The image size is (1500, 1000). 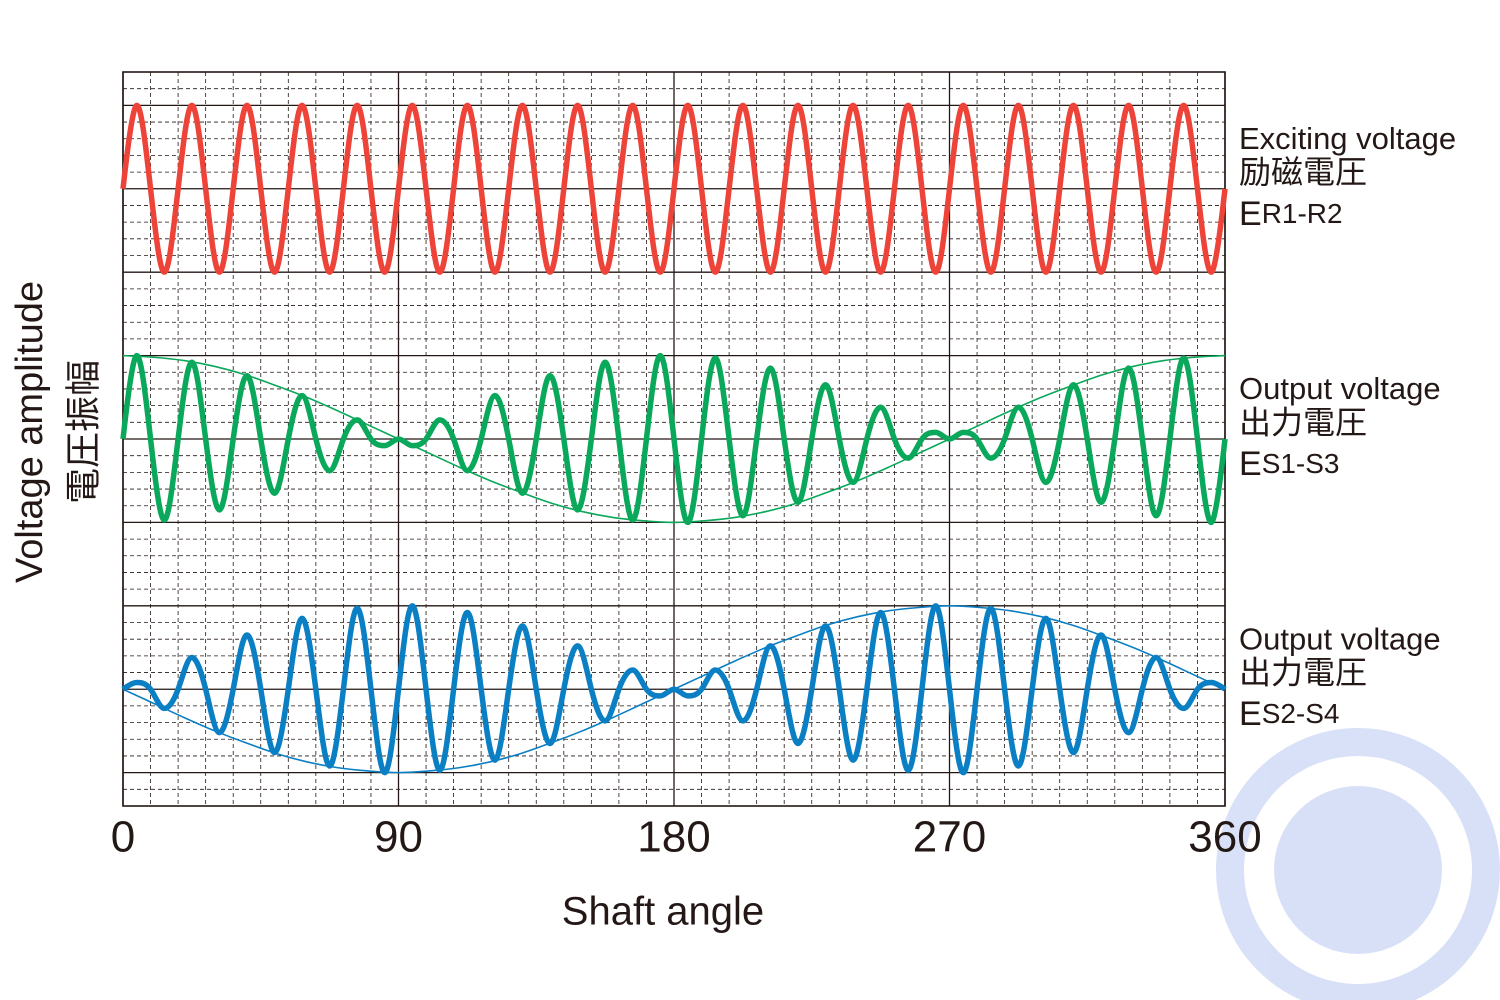 What do you see at coordinates (1358, 864) in the screenshot?
I see `watermark` at bounding box center [1358, 864].